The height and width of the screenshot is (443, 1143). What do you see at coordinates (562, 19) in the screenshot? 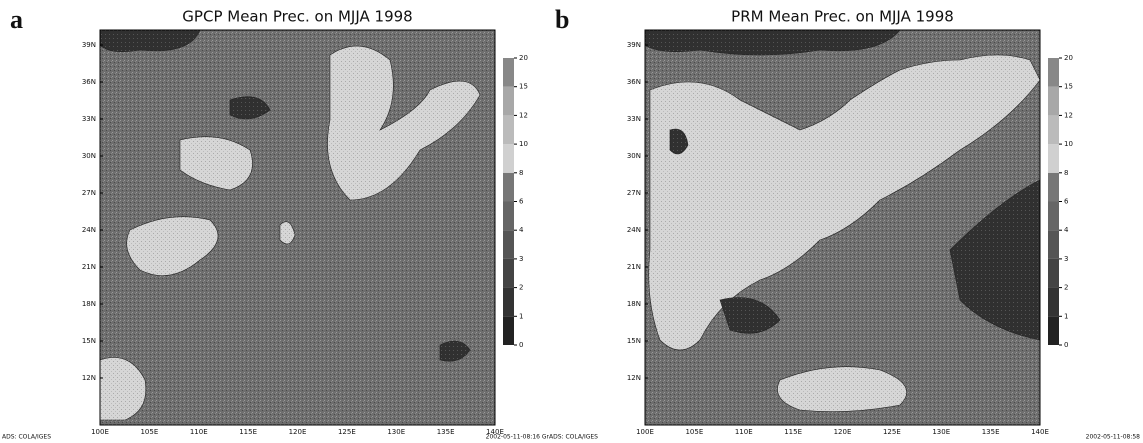
I see `panel-label: b` at bounding box center [562, 19].